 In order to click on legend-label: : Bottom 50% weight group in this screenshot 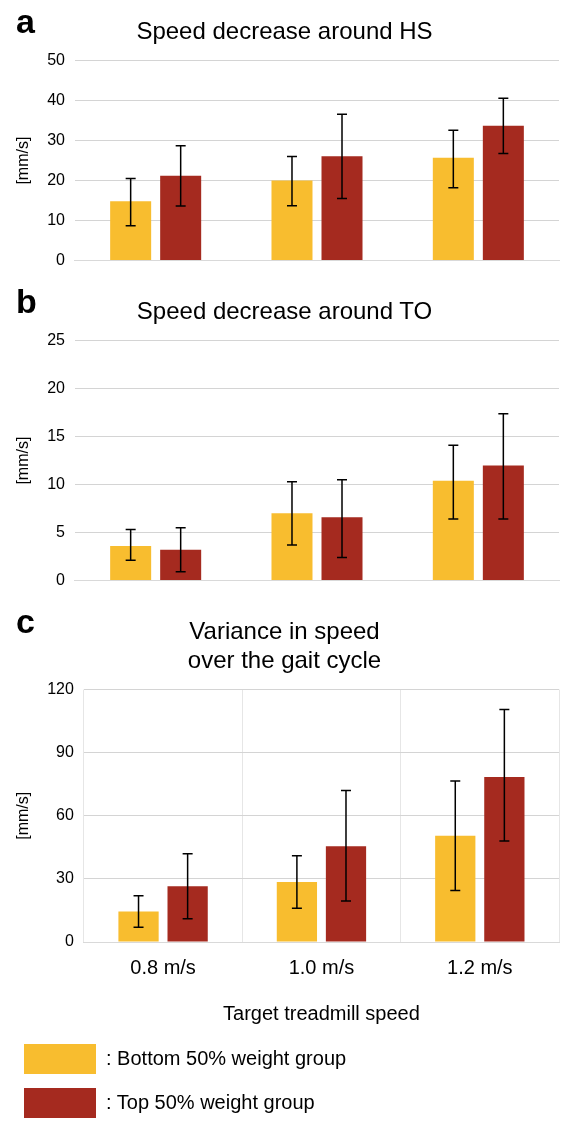, I will do `click(226, 1057)`.